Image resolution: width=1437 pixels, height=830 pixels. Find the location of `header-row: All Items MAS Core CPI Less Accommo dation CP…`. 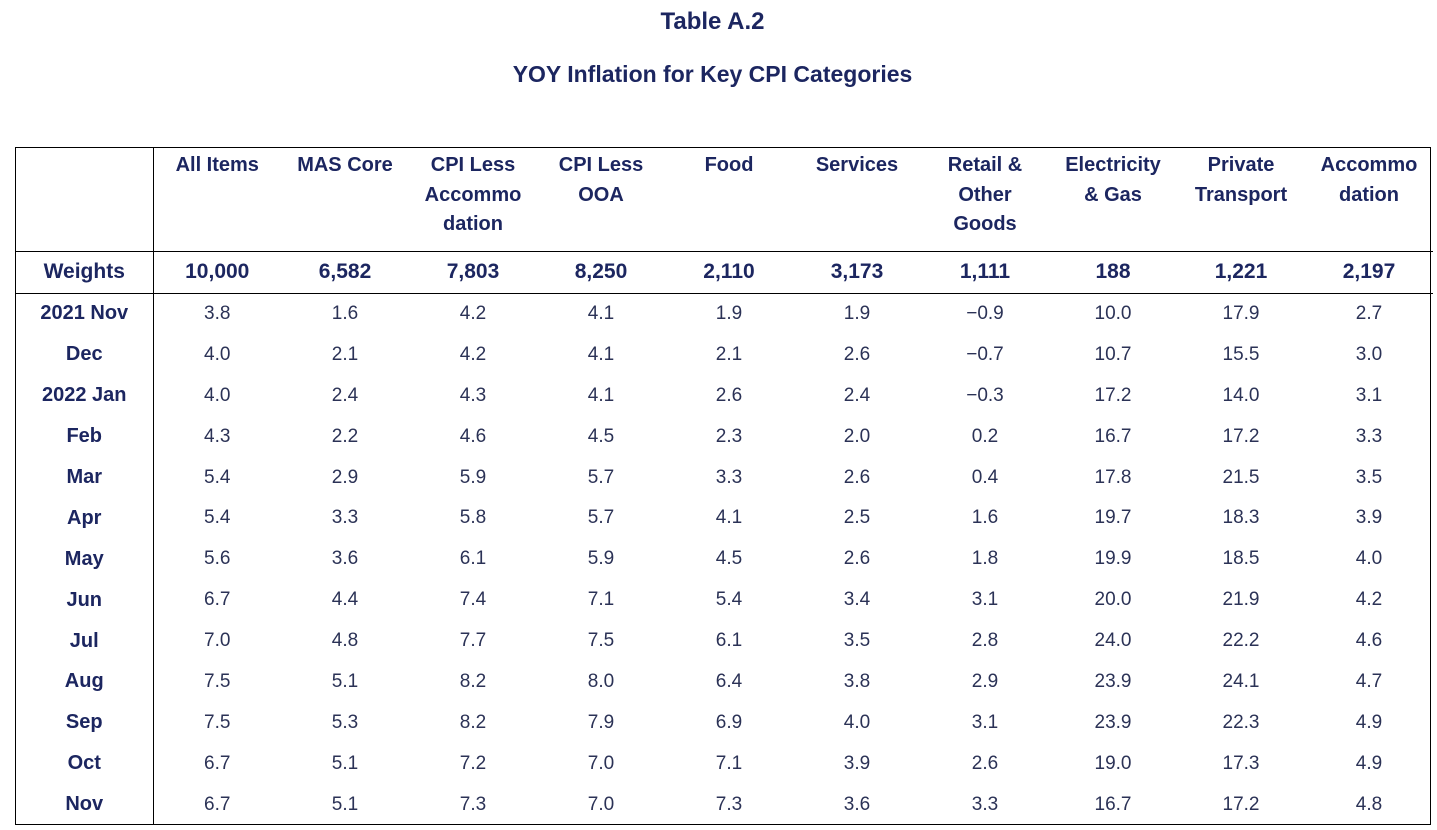

header-row: All Items MAS Core CPI Less Accommo dation CP… is located at coordinates (724, 200).